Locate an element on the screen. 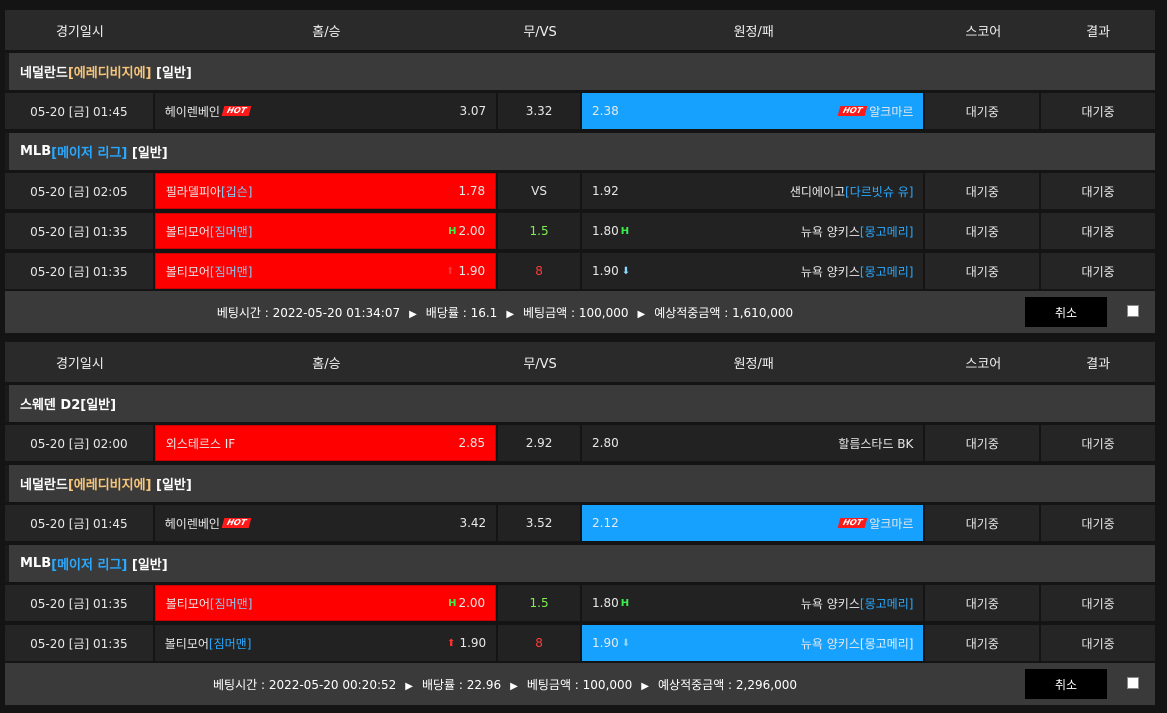  summary-item: 예상적중금액 : 1,610,000 is located at coordinates (724, 312).